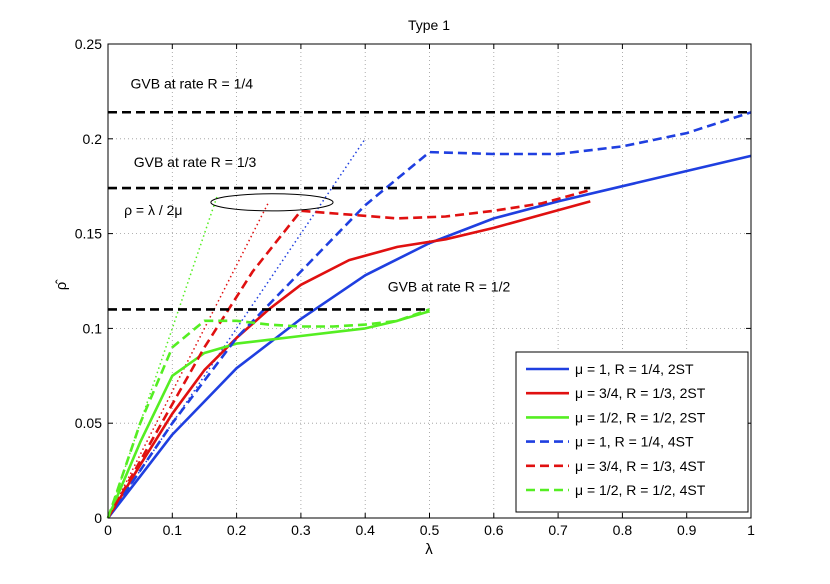 The width and height of the screenshot is (830, 584). I want to click on y-tick-label: 0.05, so click(88, 423).